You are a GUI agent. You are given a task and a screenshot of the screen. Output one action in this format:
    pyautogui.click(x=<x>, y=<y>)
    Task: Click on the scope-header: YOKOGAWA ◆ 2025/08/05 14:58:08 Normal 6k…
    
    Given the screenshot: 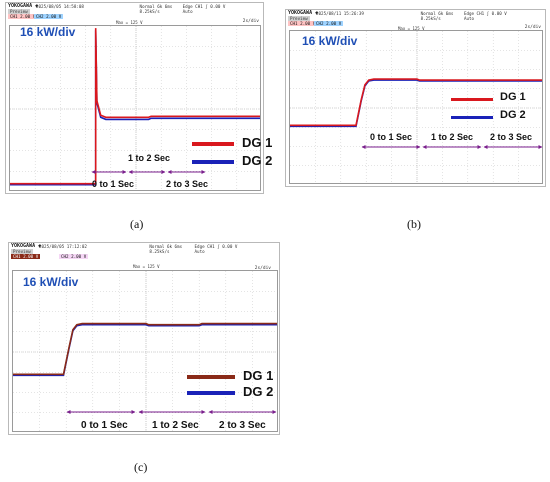 What is the action you would take?
    pyautogui.click(x=134, y=14)
    